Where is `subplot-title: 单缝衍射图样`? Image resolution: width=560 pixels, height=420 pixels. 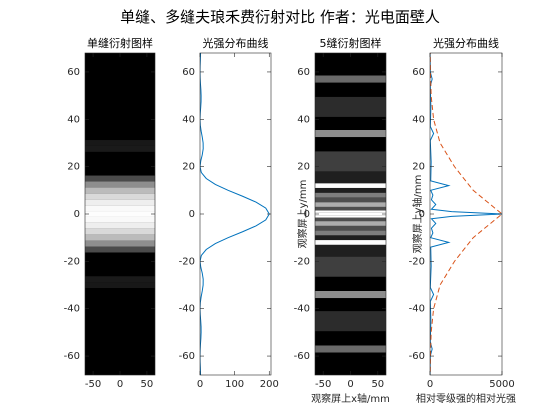
subplot-title: 单缝衍射图样 is located at coordinates (120, 43).